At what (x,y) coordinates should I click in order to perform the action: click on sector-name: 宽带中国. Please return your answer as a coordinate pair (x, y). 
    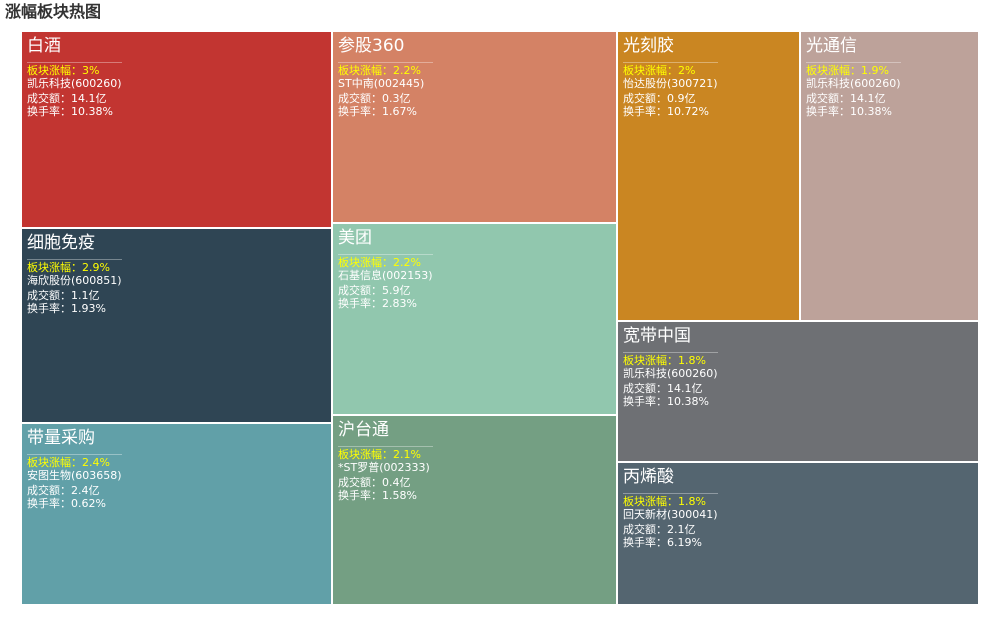
    Looking at the image, I should click on (657, 336).